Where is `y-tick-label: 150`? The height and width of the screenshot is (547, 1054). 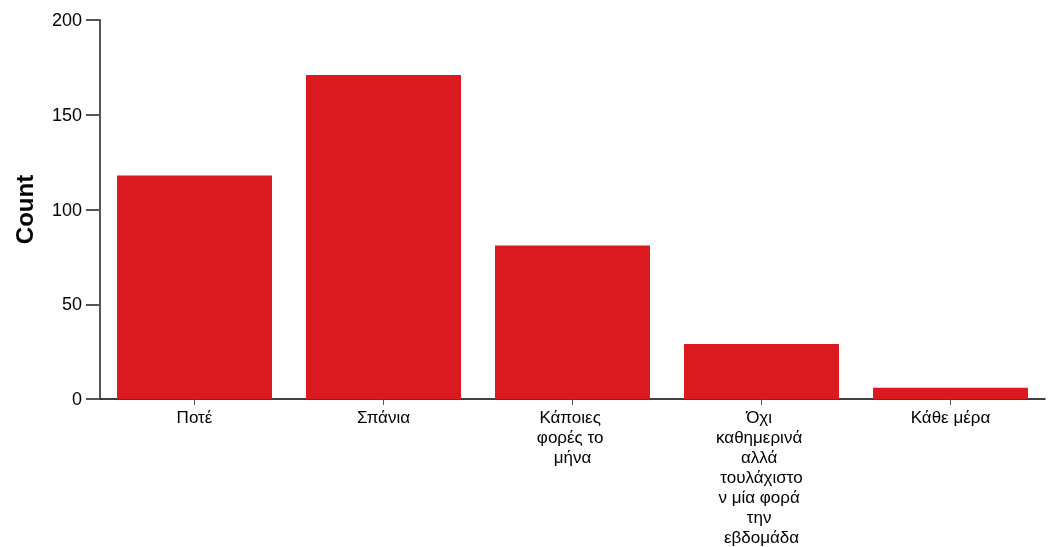
y-tick-label: 150 is located at coordinates (66, 114).